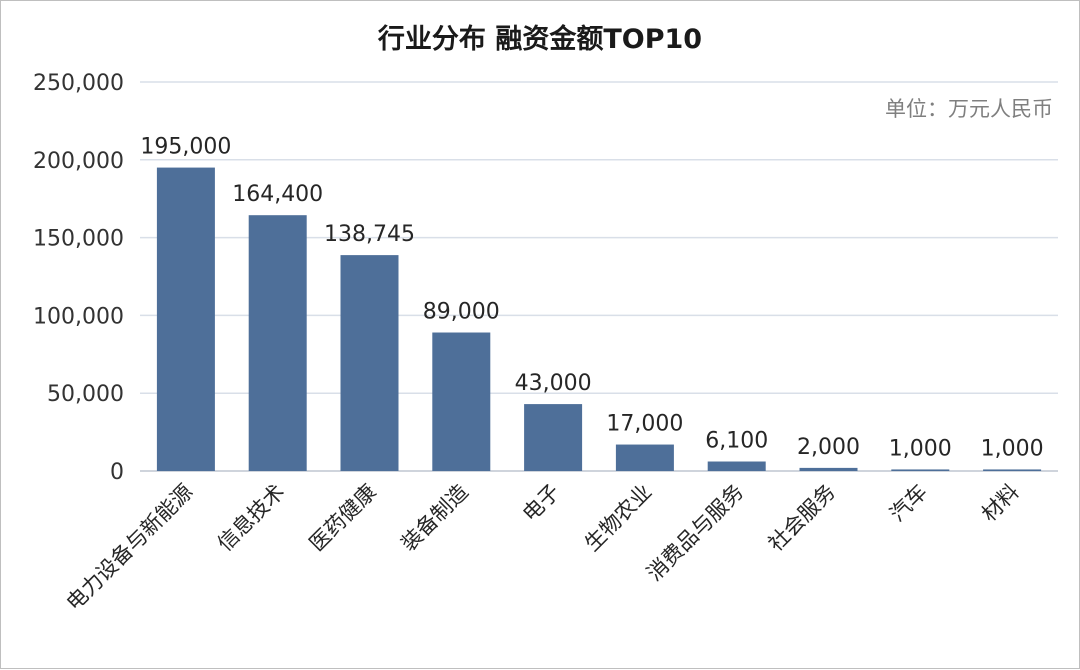 Image resolution: width=1080 pixels, height=670 pixels. What do you see at coordinates (251, 518) in the screenshot?
I see `x-category-label: 信息技术` at bounding box center [251, 518].